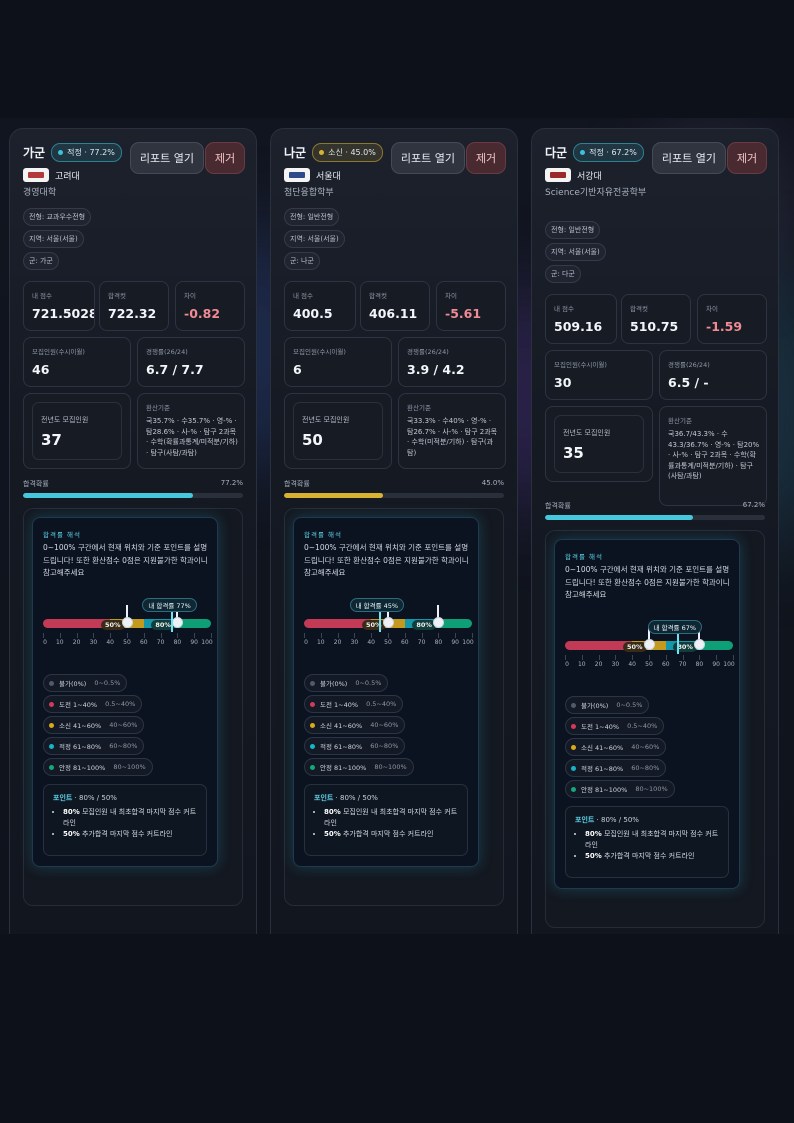 The image size is (794, 1123). I want to click on legend-item: 도전 1~40% 0.5~40%, so click(93, 704).